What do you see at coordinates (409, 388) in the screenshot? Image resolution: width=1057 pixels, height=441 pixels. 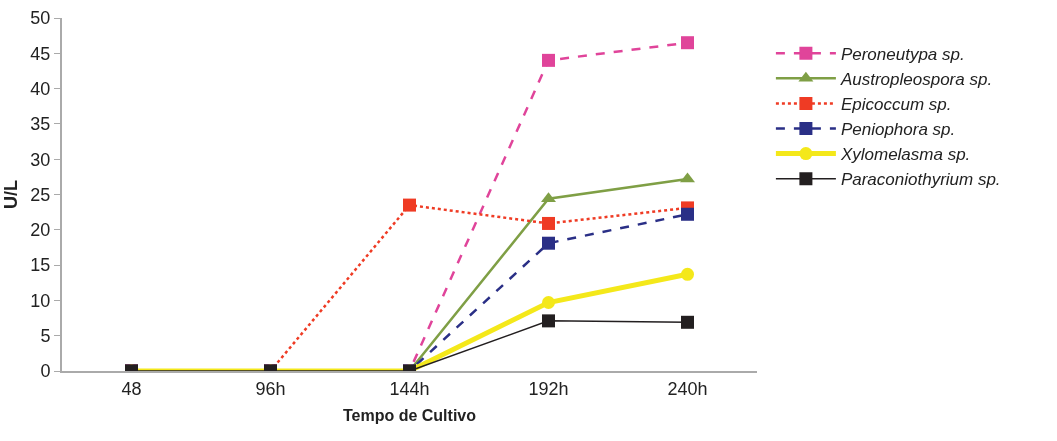 I see `x-tick-label: 144h` at bounding box center [409, 388].